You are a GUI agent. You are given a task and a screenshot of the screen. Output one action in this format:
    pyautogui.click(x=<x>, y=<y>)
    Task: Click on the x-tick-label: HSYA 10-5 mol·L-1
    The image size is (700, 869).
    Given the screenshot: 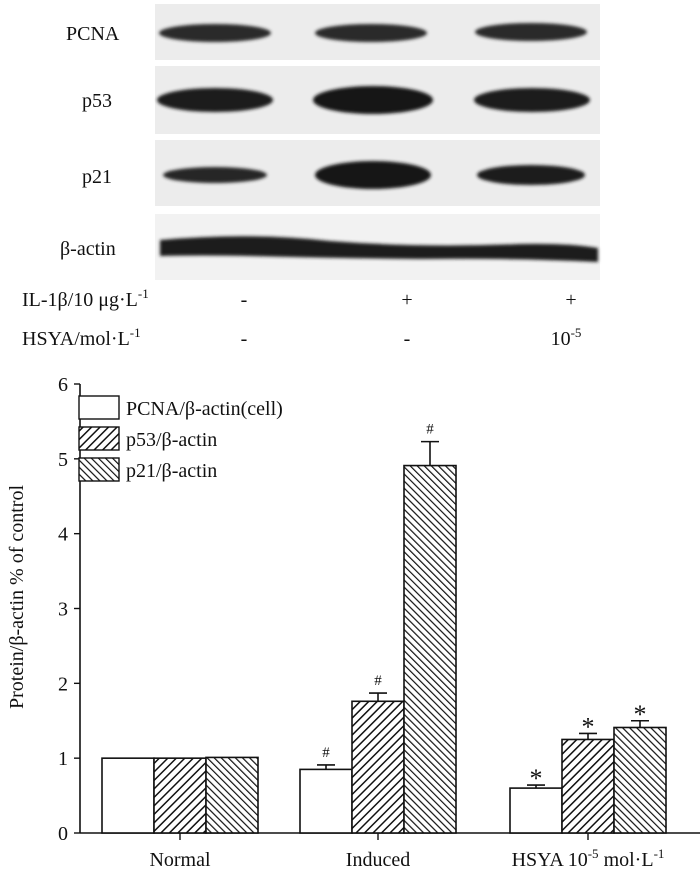 What is the action you would take?
    pyautogui.click(x=588, y=857)
    